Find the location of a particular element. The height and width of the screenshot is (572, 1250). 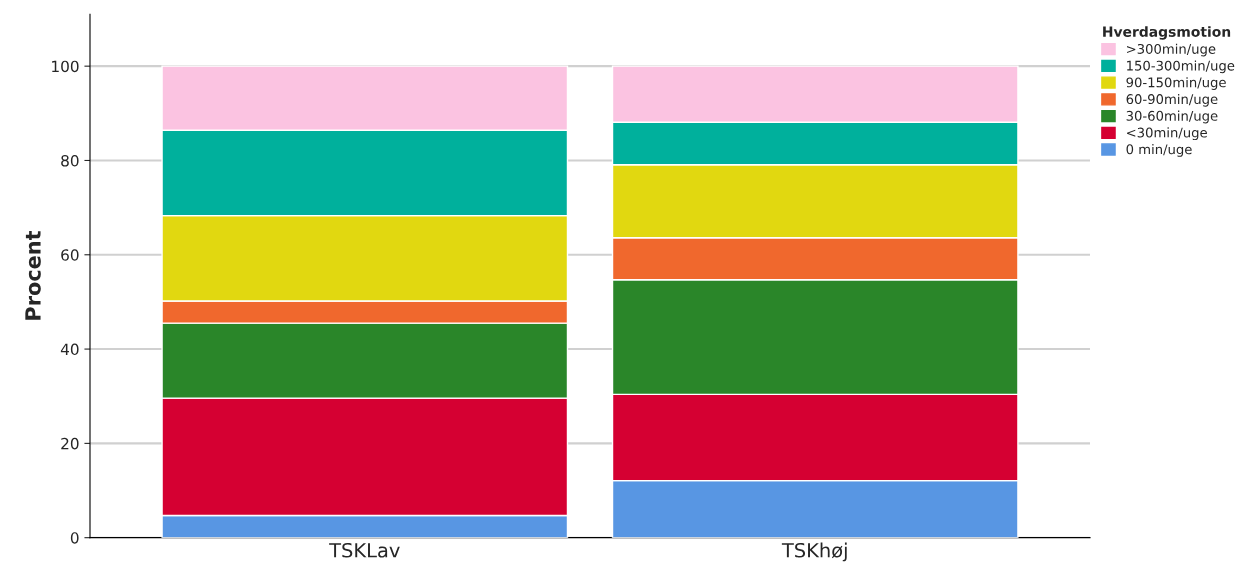

legend-label: <30min/uge is located at coordinates (1167, 134).